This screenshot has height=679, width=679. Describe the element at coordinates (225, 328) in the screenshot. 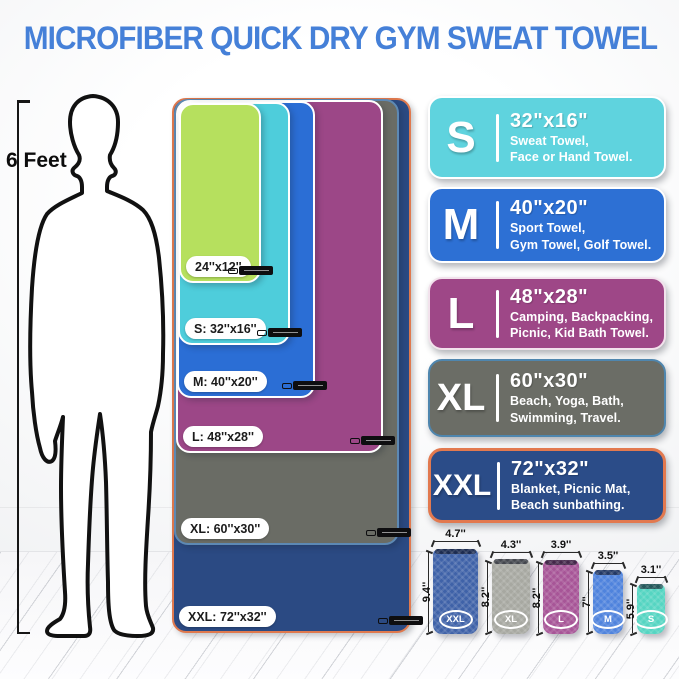

I see `towel-size-pill-s: S: 32''x16''` at that location.